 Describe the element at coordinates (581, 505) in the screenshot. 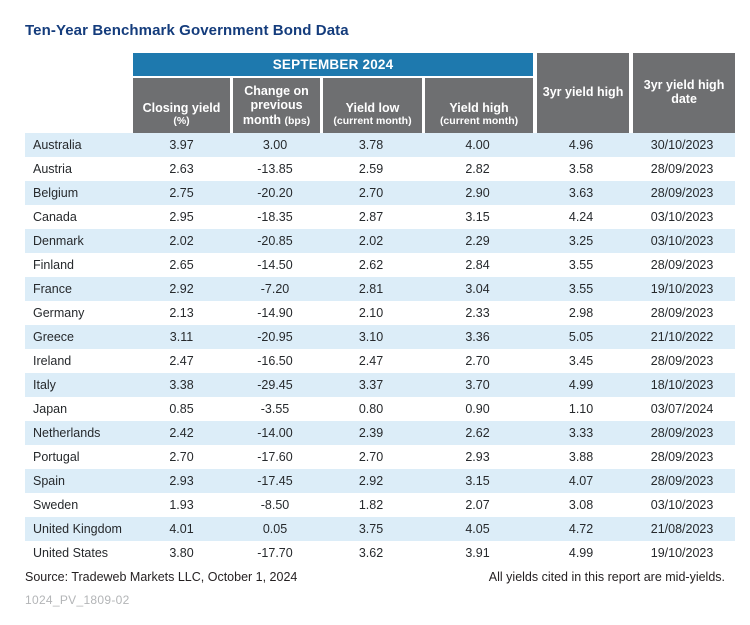

I see `yr3-high-cell: 3.08` at that location.